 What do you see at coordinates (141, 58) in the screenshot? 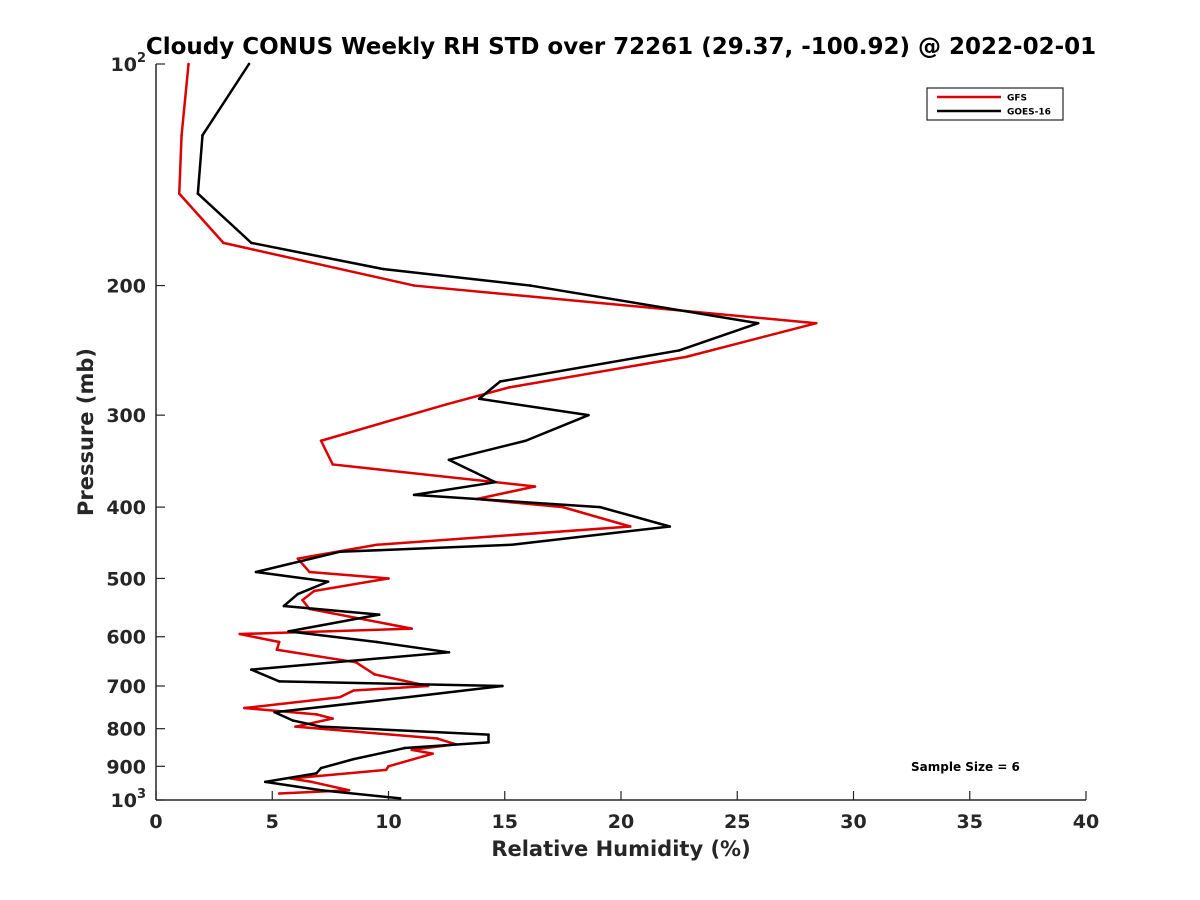
I see `y-tick-exponent: 2` at bounding box center [141, 58].